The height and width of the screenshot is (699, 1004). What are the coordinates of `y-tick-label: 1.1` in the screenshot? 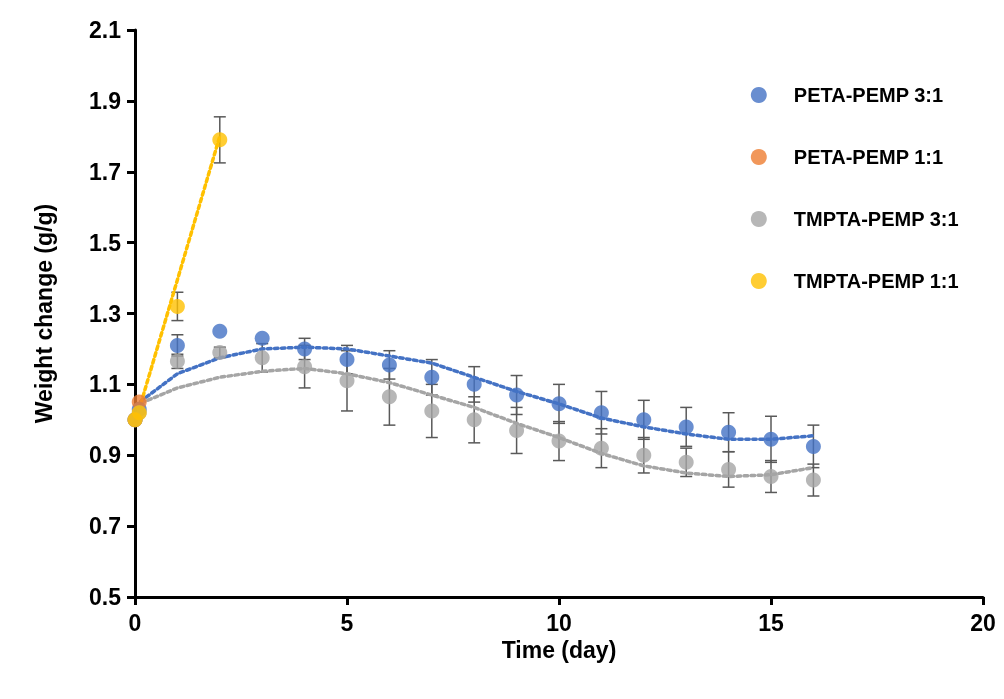 It's located at (105, 384).